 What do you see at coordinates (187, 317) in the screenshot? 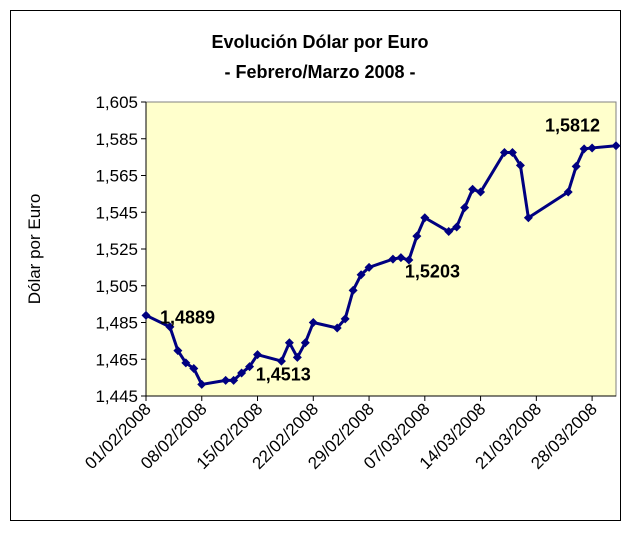
I see `data-label: 1,4889` at bounding box center [187, 317].